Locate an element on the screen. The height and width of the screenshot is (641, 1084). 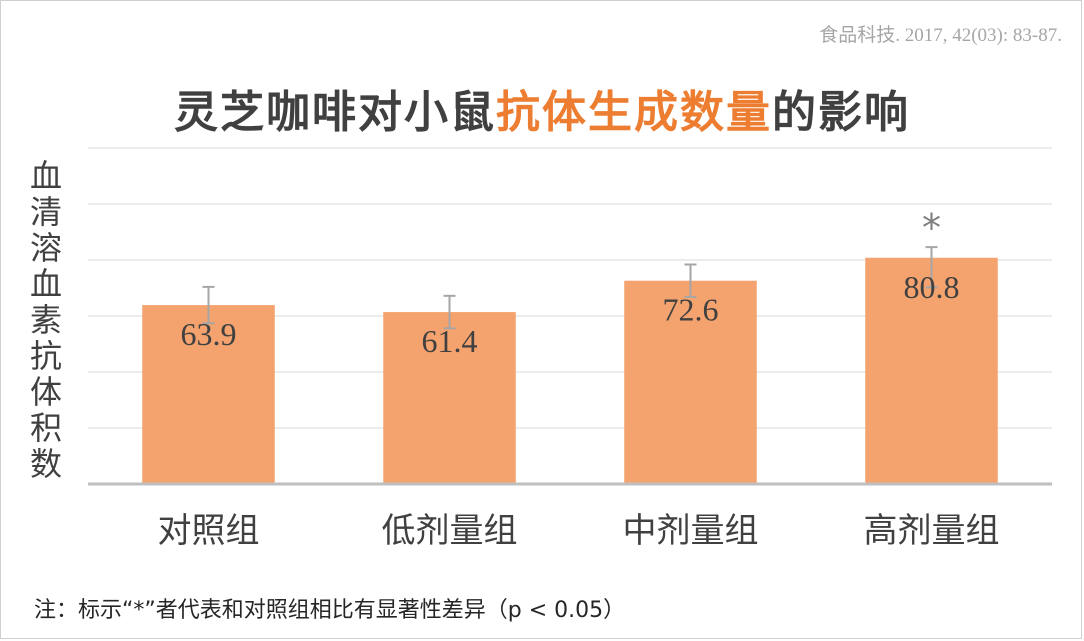
source-citation: 食品科技. 2017, 42(03): 83-87. is located at coordinates (940, 35).